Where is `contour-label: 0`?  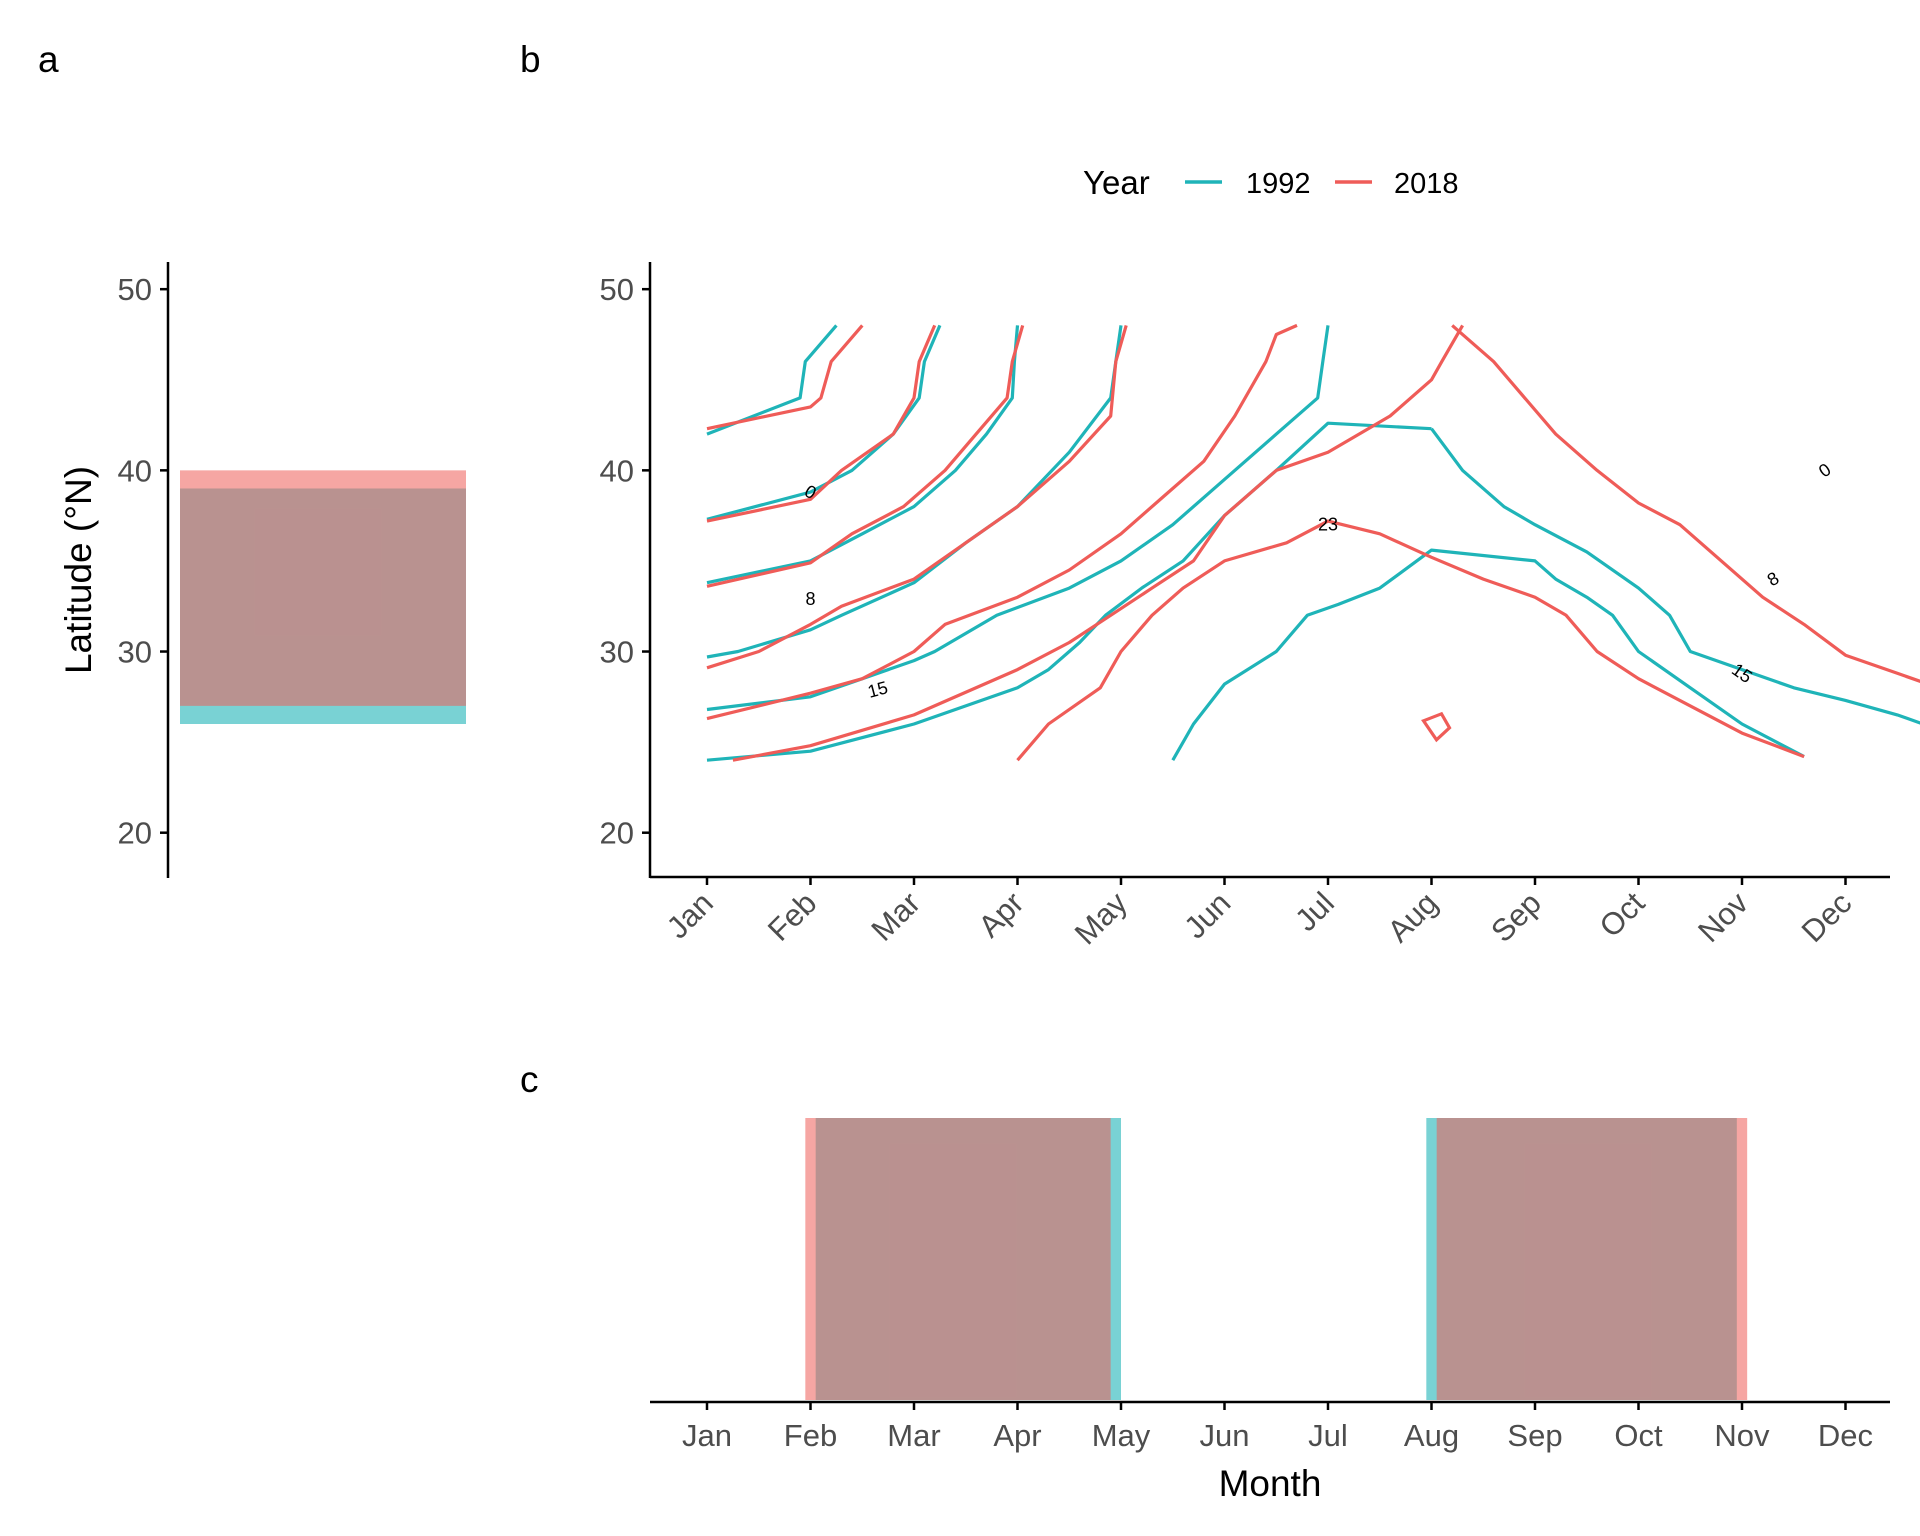 contour-label: 0 is located at coordinates (1825, 470).